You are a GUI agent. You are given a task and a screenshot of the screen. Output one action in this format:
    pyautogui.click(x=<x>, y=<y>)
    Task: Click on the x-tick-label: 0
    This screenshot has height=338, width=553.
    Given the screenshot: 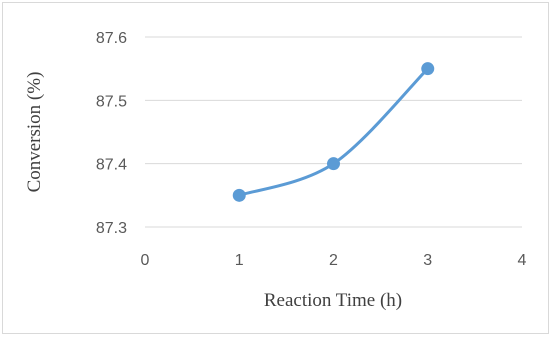 What is the action you would take?
    pyautogui.click(x=145, y=260)
    